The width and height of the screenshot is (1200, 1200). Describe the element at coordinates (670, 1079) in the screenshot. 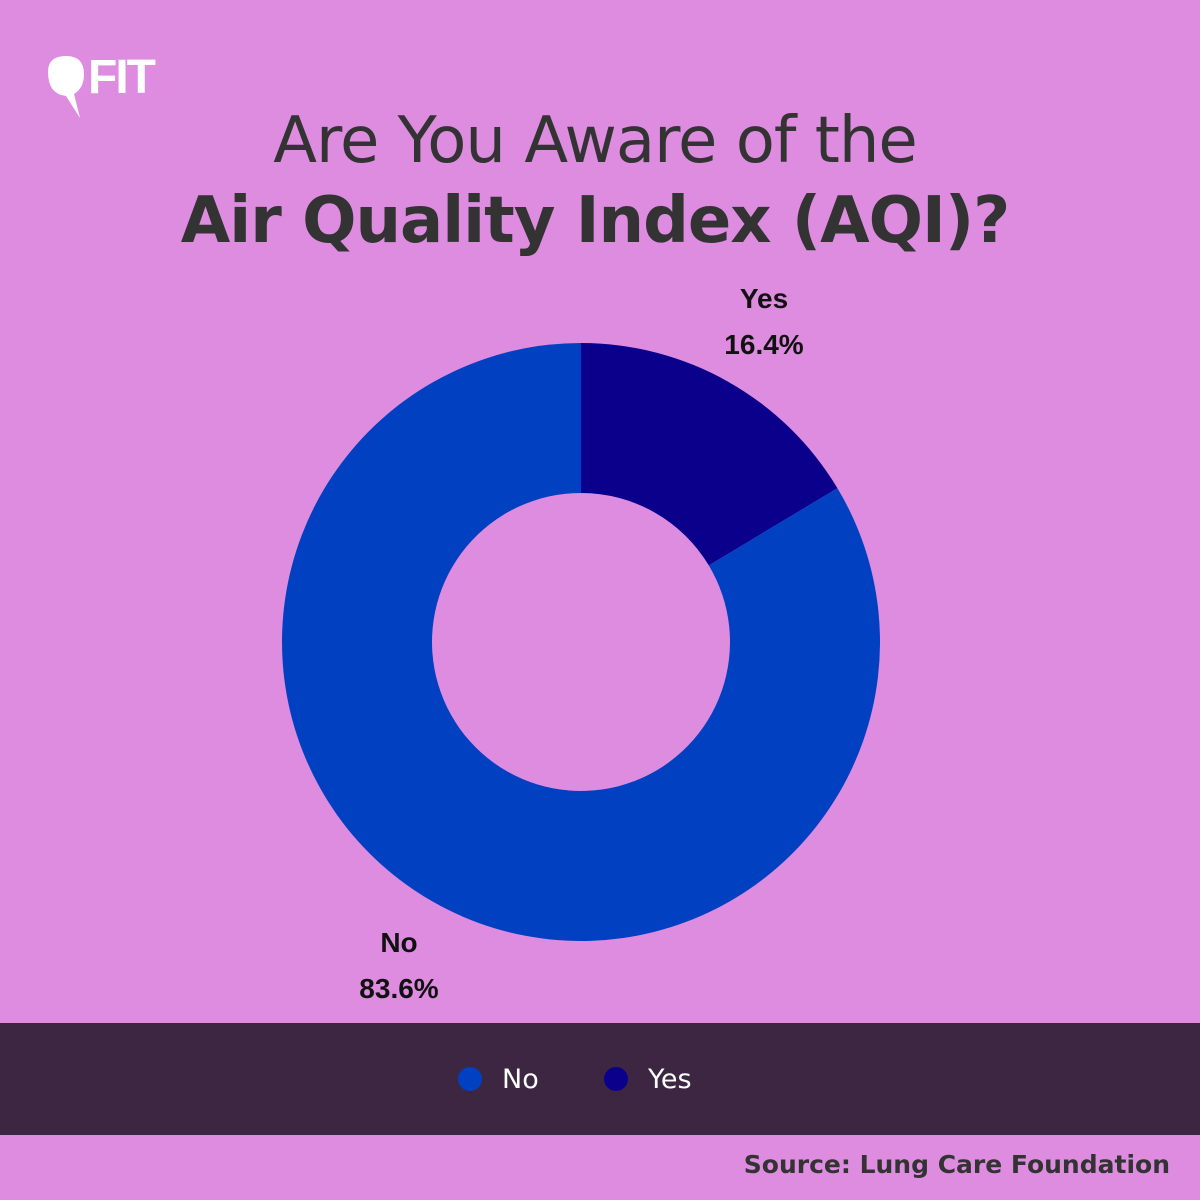

I see `legend-label-yes: Yes` at that location.